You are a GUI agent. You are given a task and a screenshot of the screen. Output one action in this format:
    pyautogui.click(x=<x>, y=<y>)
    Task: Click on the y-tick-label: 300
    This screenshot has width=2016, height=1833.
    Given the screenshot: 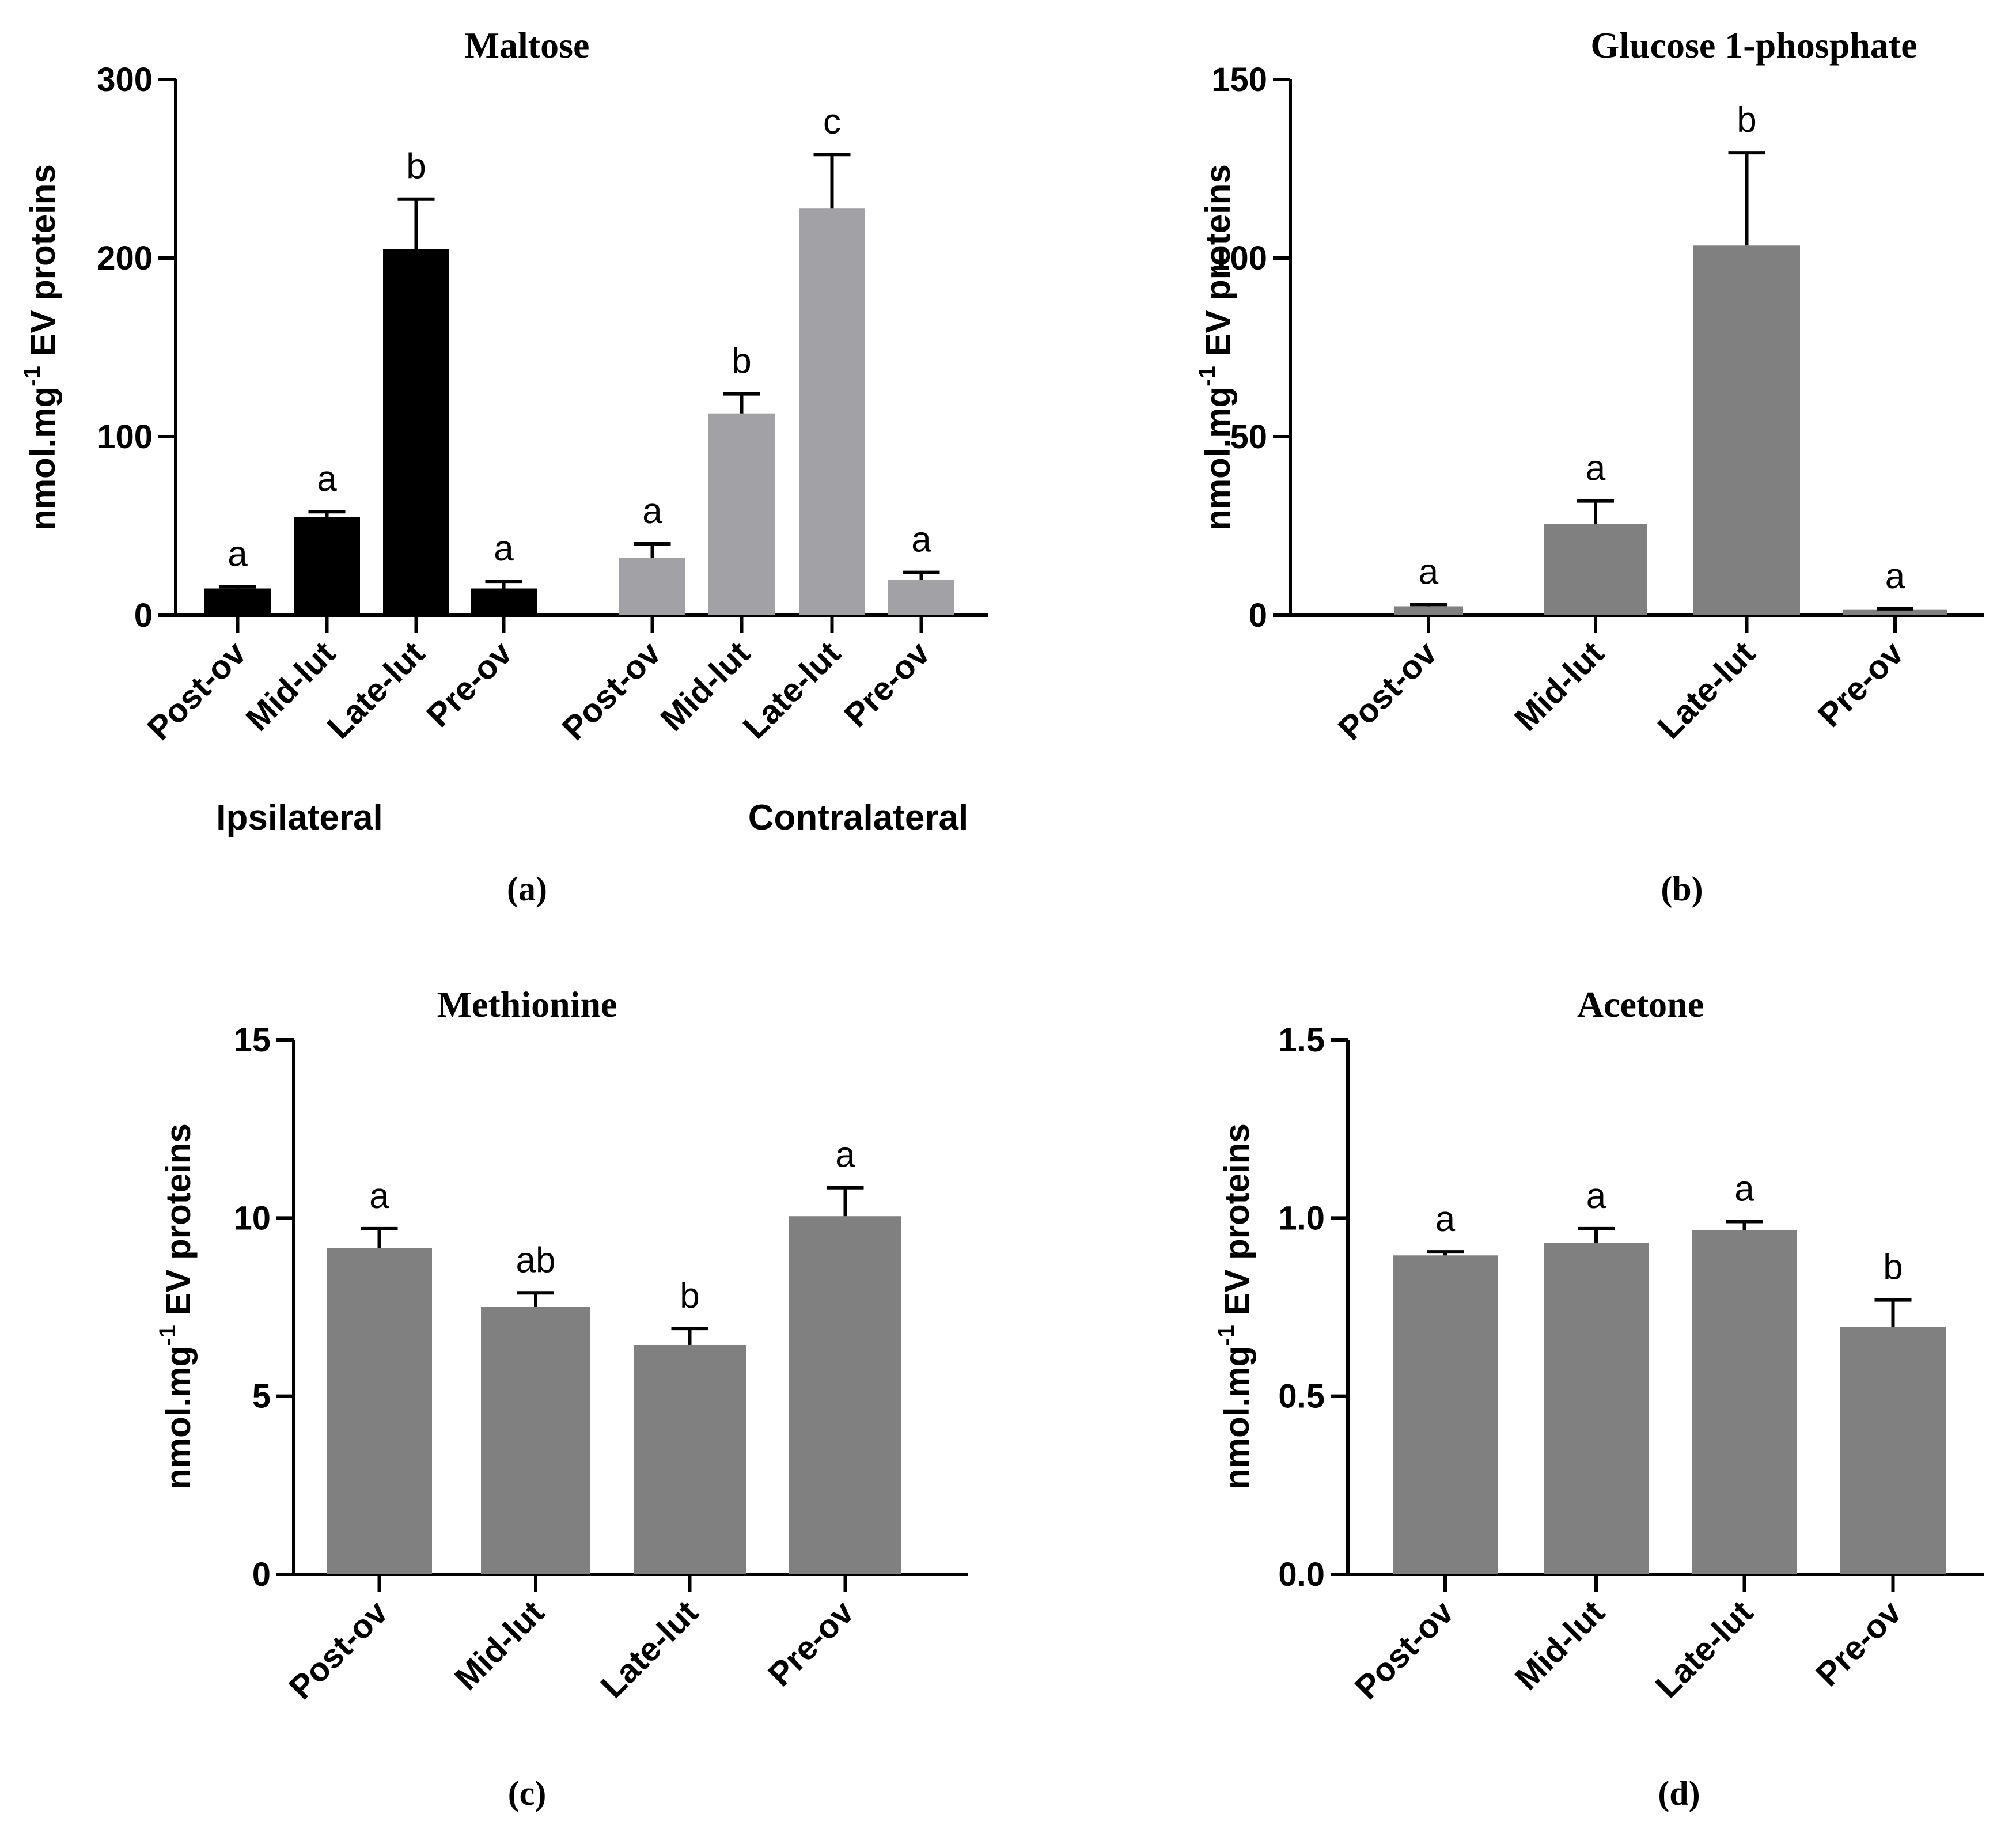 What is the action you would take?
    pyautogui.click(x=125, y=80)
    